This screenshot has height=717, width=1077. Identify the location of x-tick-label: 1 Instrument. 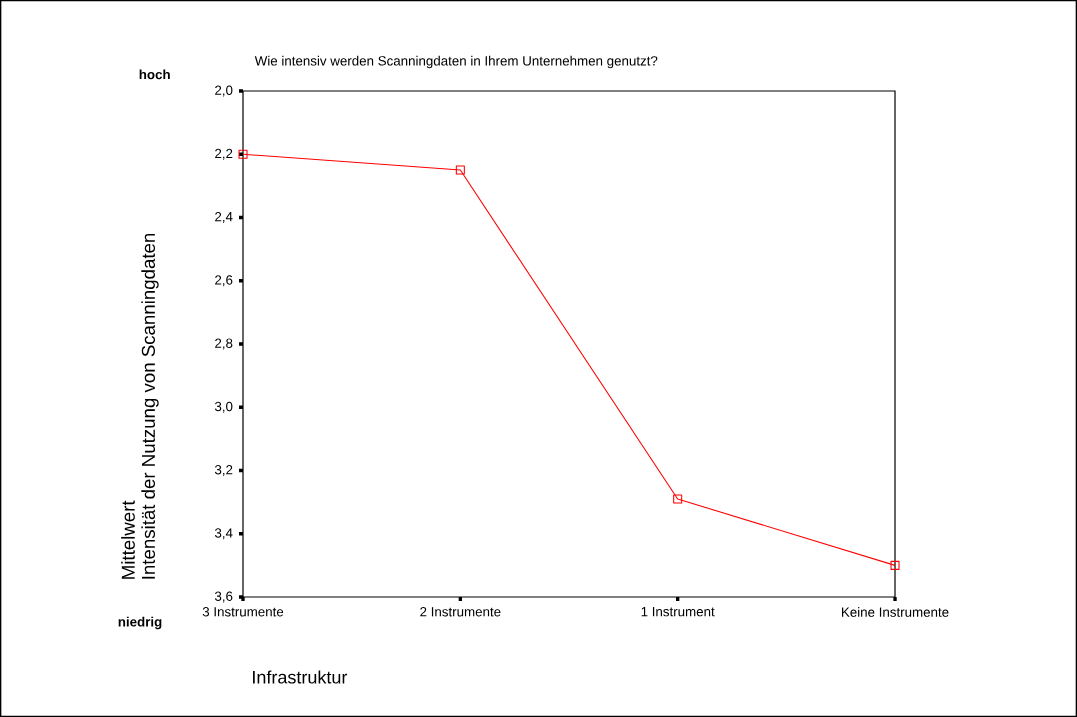
(678, 612).